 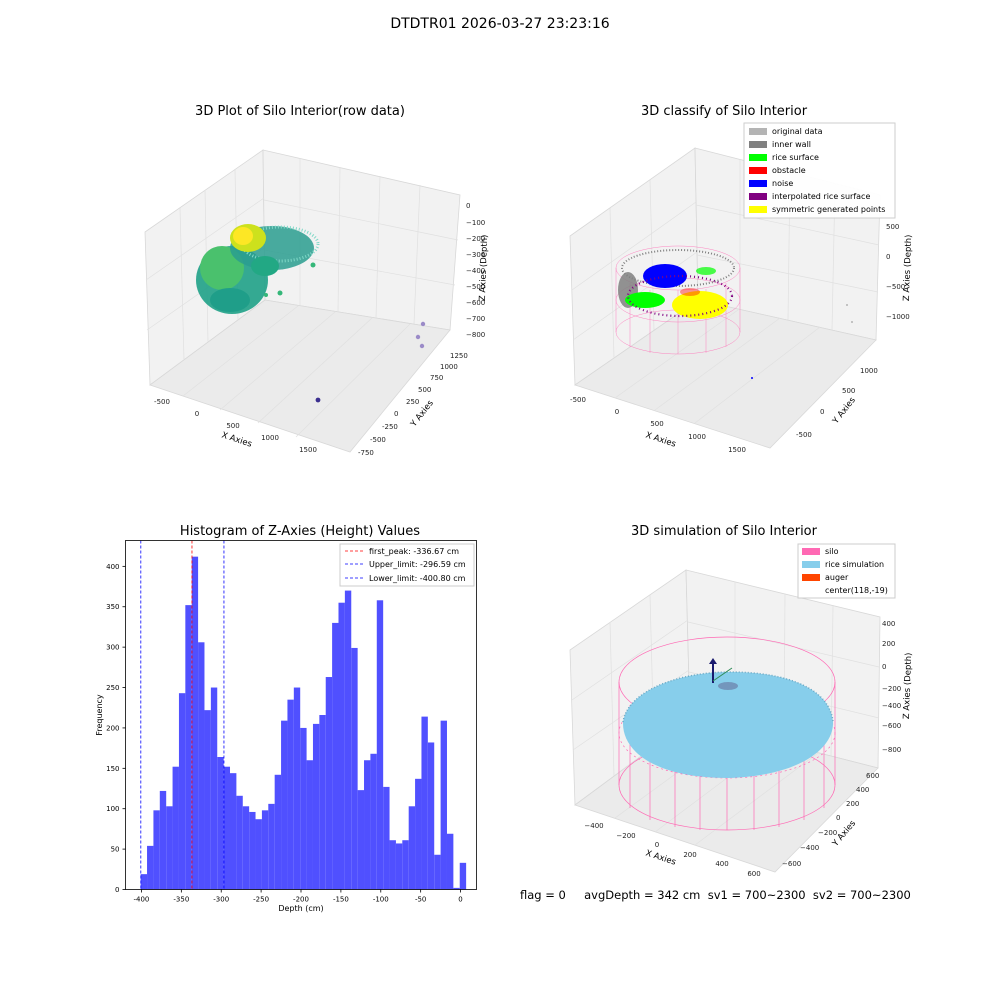 I want to click on legend-label: auger, so click(x=837, y=577).